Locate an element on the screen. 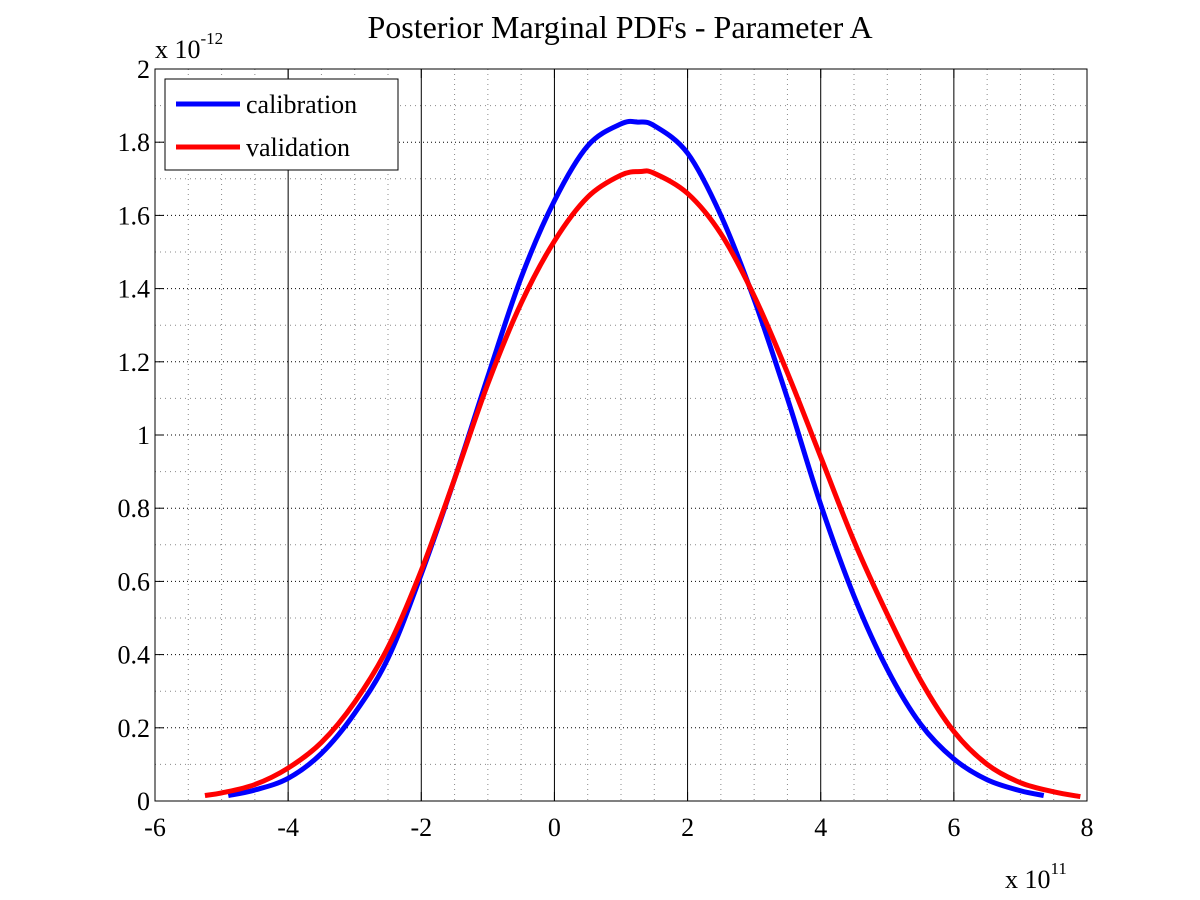 The height and width of the screenshot is (900, 1200). y-tick-label: 1 is located at coordinates (143, 435).